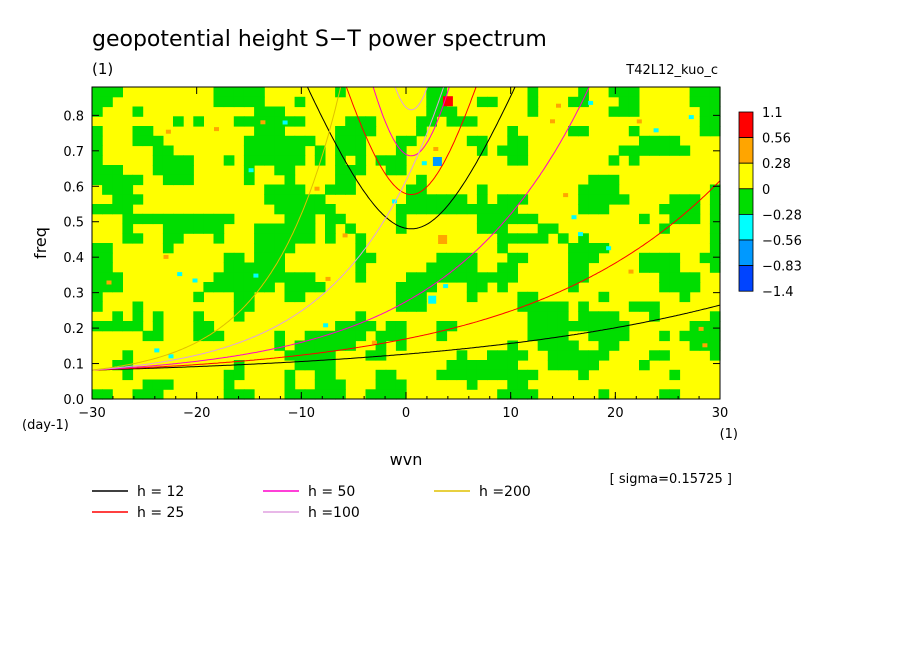 This screenshot has height=654, width=904. Describe the element at coordinates (782, 215) in the screenshot. I see `colorbar-label: −0.28` at that location.